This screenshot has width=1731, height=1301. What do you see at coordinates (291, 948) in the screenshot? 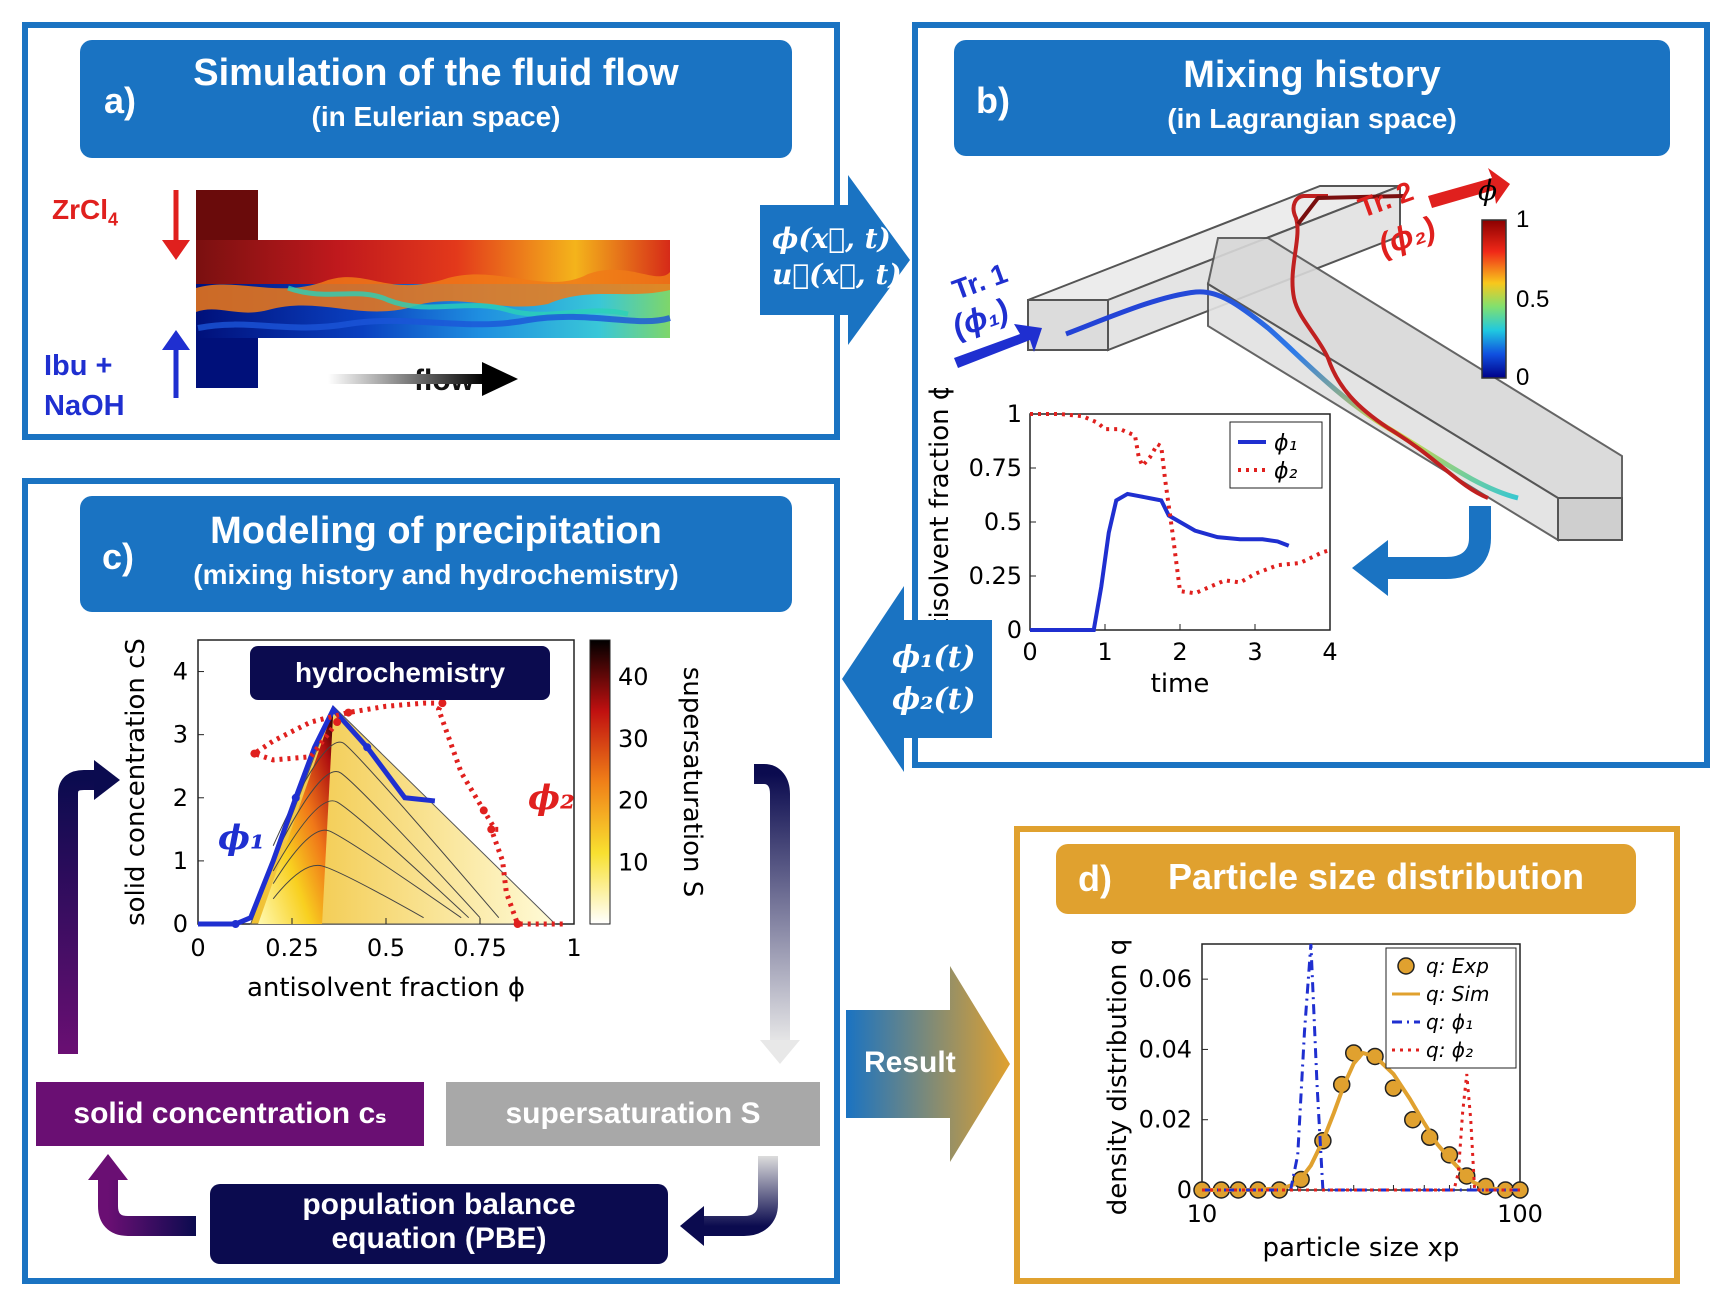
I see `x-tick-label: 0.25` at bounding box center [291, 948].